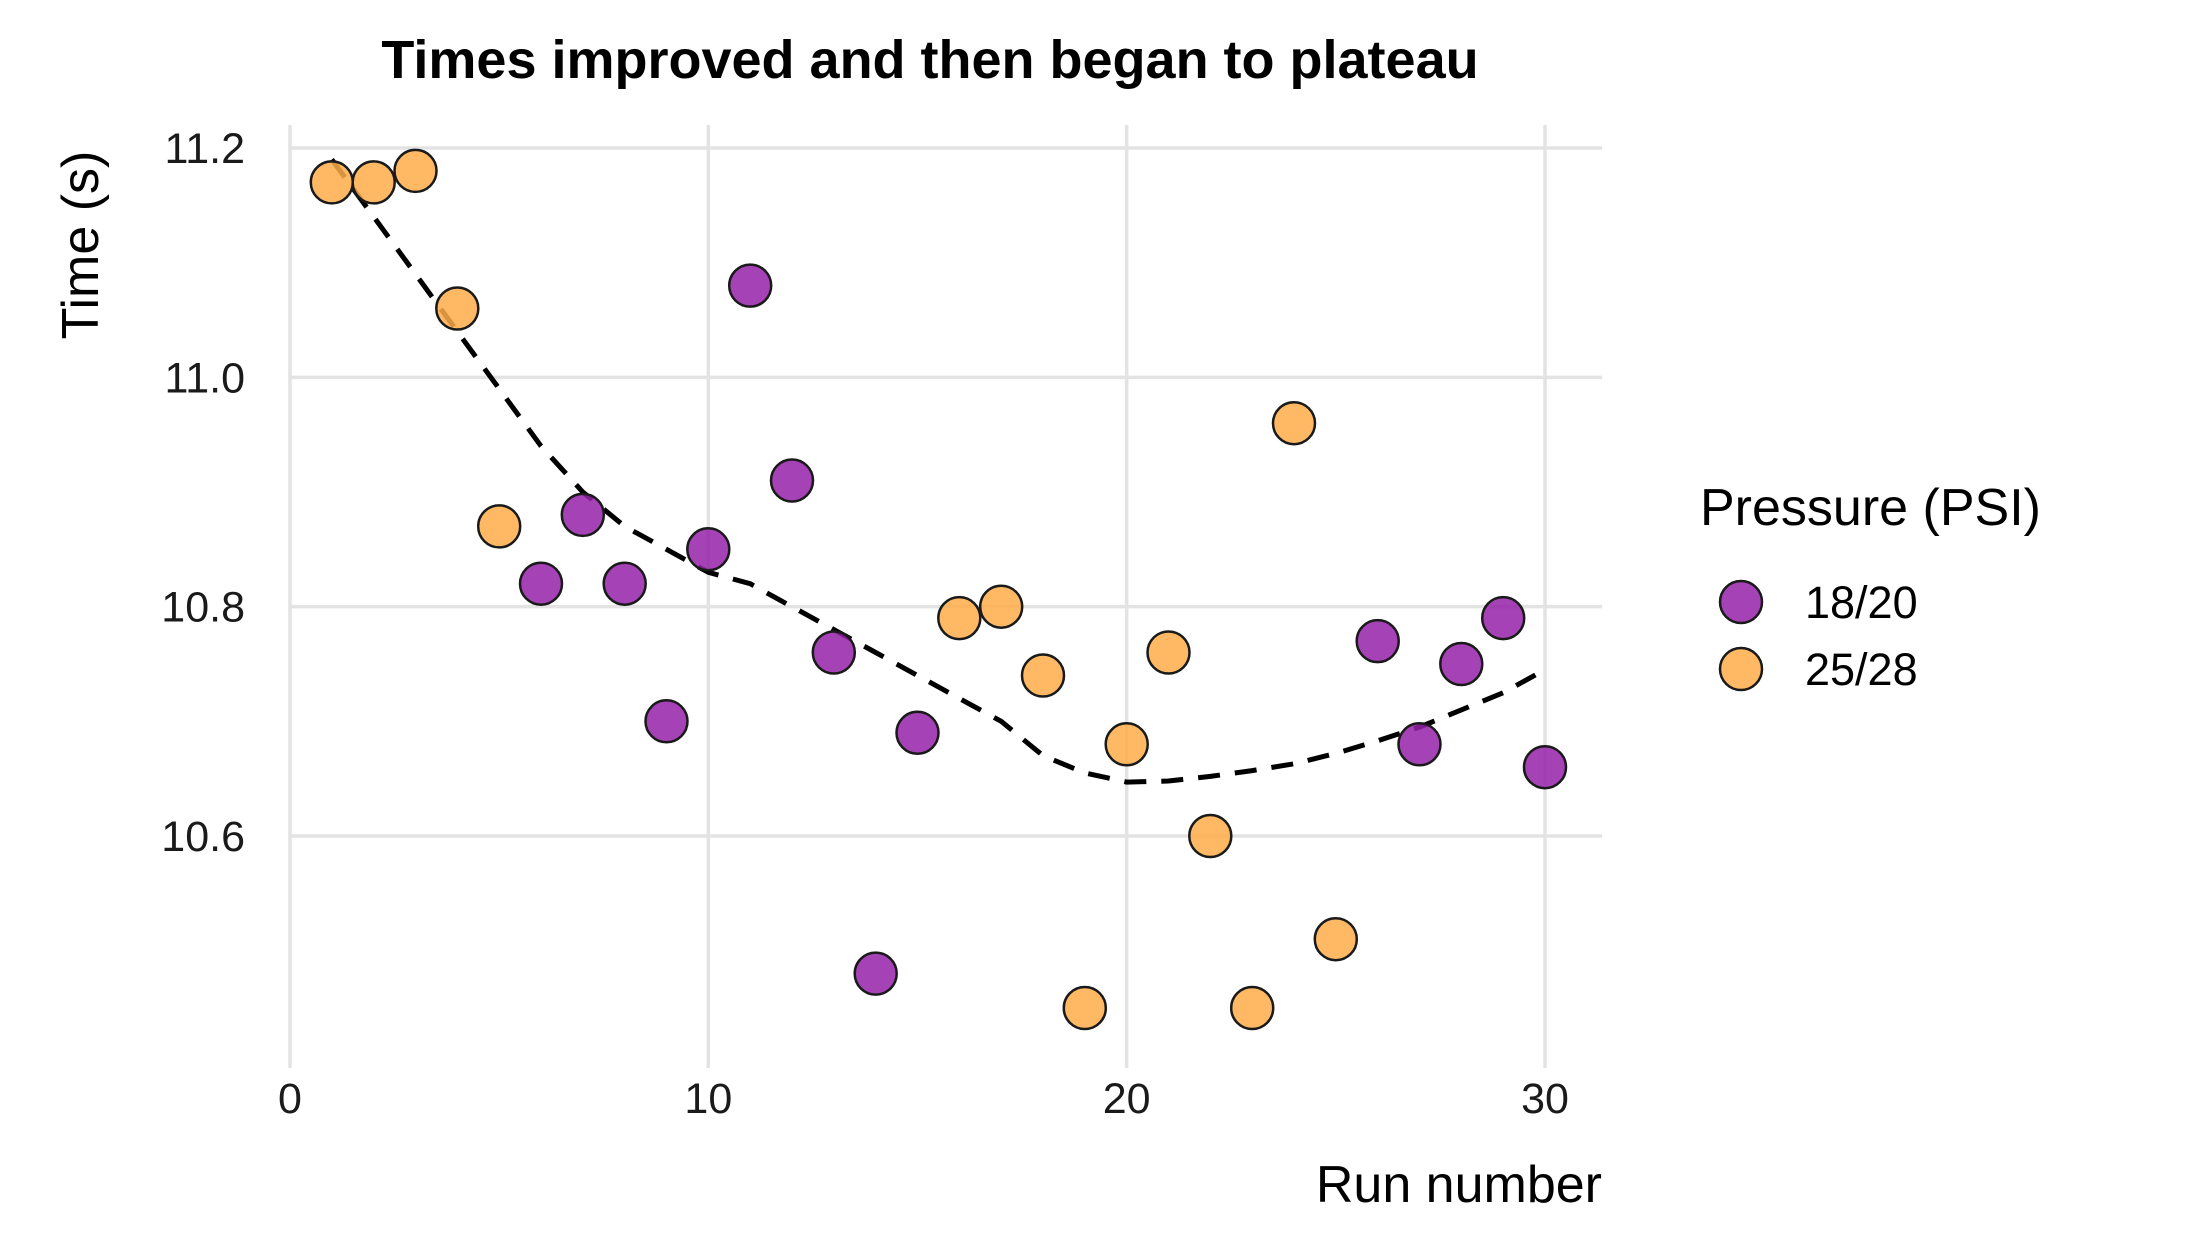 The height and width of the screenshot is (1250, 2200). Describe the element at coordinates (203, 837) in the screenshot. I see `y-tick-label: 10.6` at that location.